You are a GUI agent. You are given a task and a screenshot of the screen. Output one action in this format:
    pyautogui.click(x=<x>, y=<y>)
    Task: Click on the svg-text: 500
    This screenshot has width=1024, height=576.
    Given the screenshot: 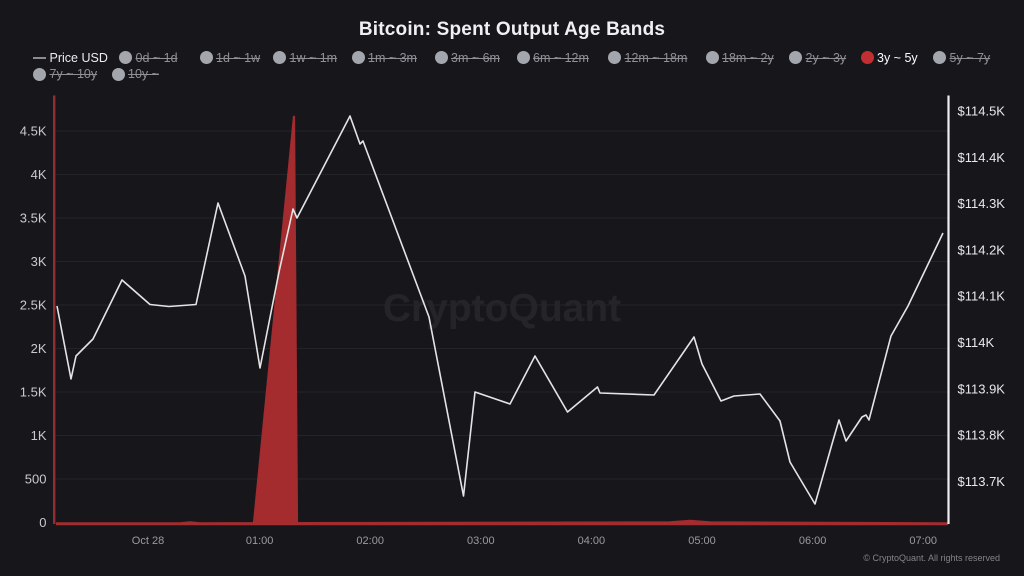 What is the action you would take?
    pyautogui.click(x=36, y=479)
    